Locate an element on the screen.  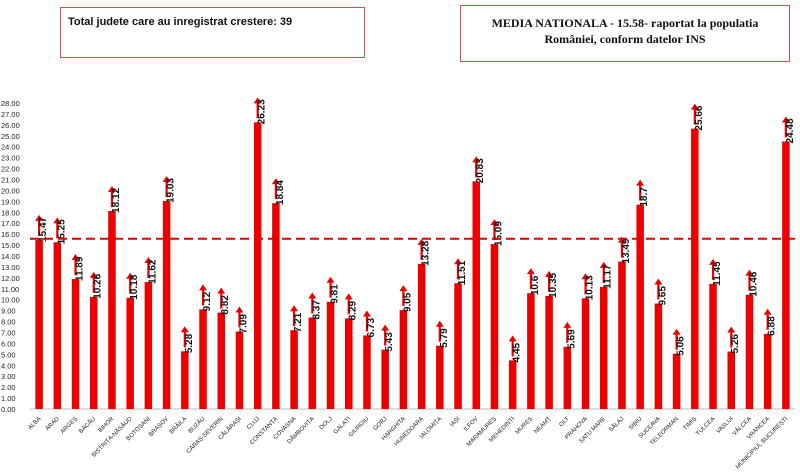
y-tick-label: 0.00 is located at coordinates (8, 409).